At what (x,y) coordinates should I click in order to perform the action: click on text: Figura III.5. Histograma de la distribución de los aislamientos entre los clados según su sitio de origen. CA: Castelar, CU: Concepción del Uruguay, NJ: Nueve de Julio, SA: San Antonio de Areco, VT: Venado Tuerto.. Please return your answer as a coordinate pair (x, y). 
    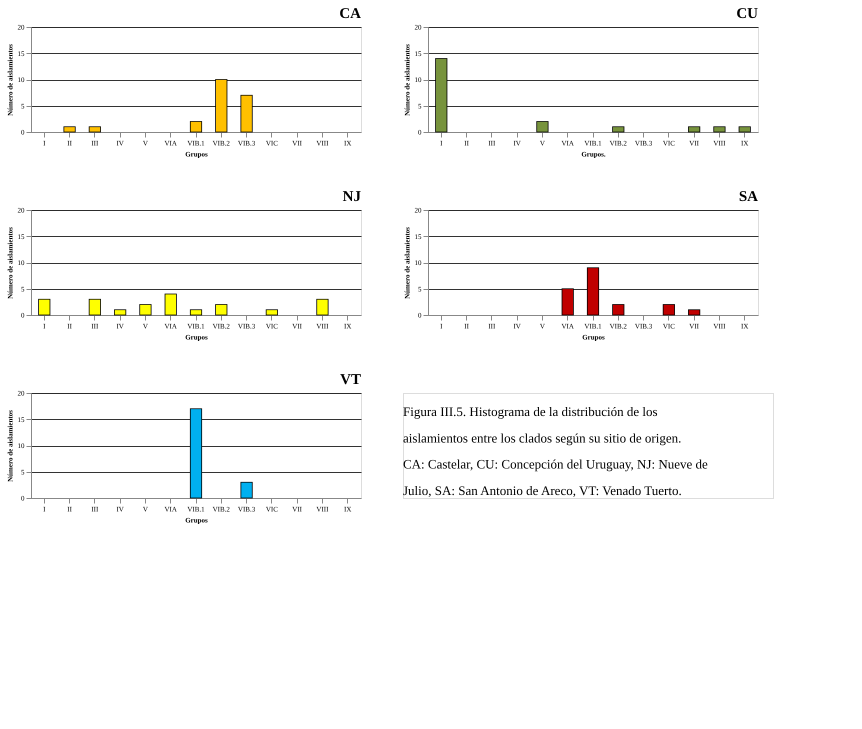
    Looking at the image, I should click on (555, 451).